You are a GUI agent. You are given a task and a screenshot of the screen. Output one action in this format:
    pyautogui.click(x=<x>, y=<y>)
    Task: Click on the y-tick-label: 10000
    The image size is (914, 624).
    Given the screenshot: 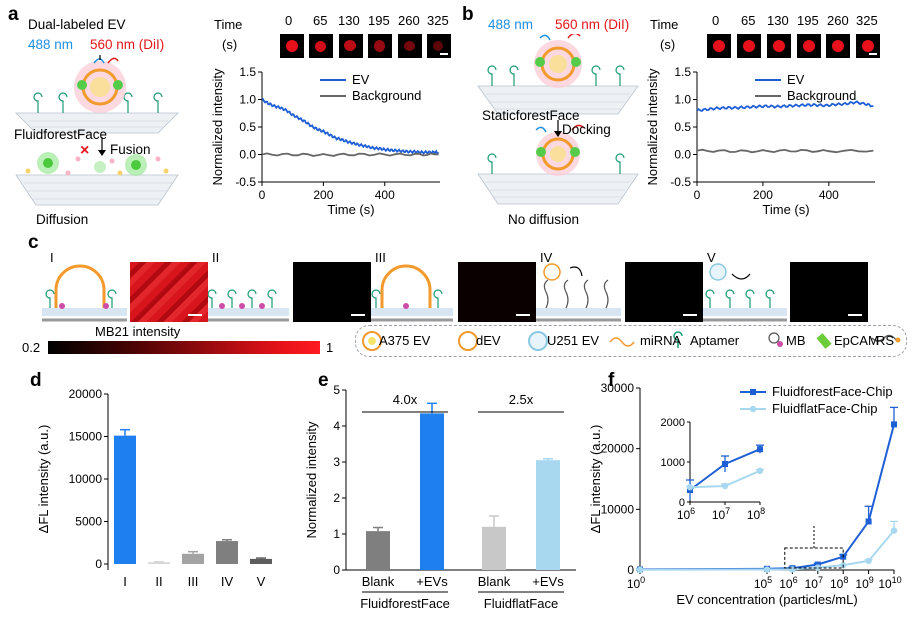 What is the action you would take?
    pyautogui.click(x=618, y=509)
    